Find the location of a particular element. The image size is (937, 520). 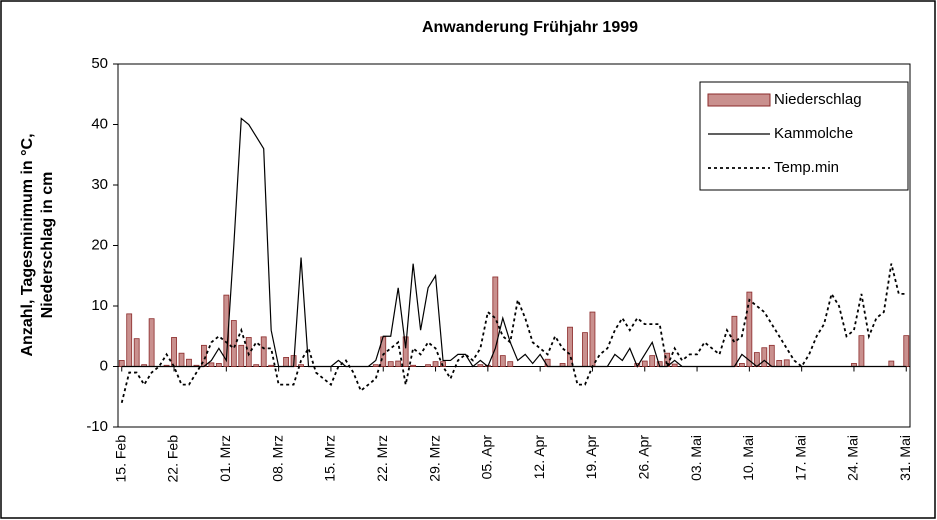

y-tick-label: -10 is located at coordinates (97, 426).